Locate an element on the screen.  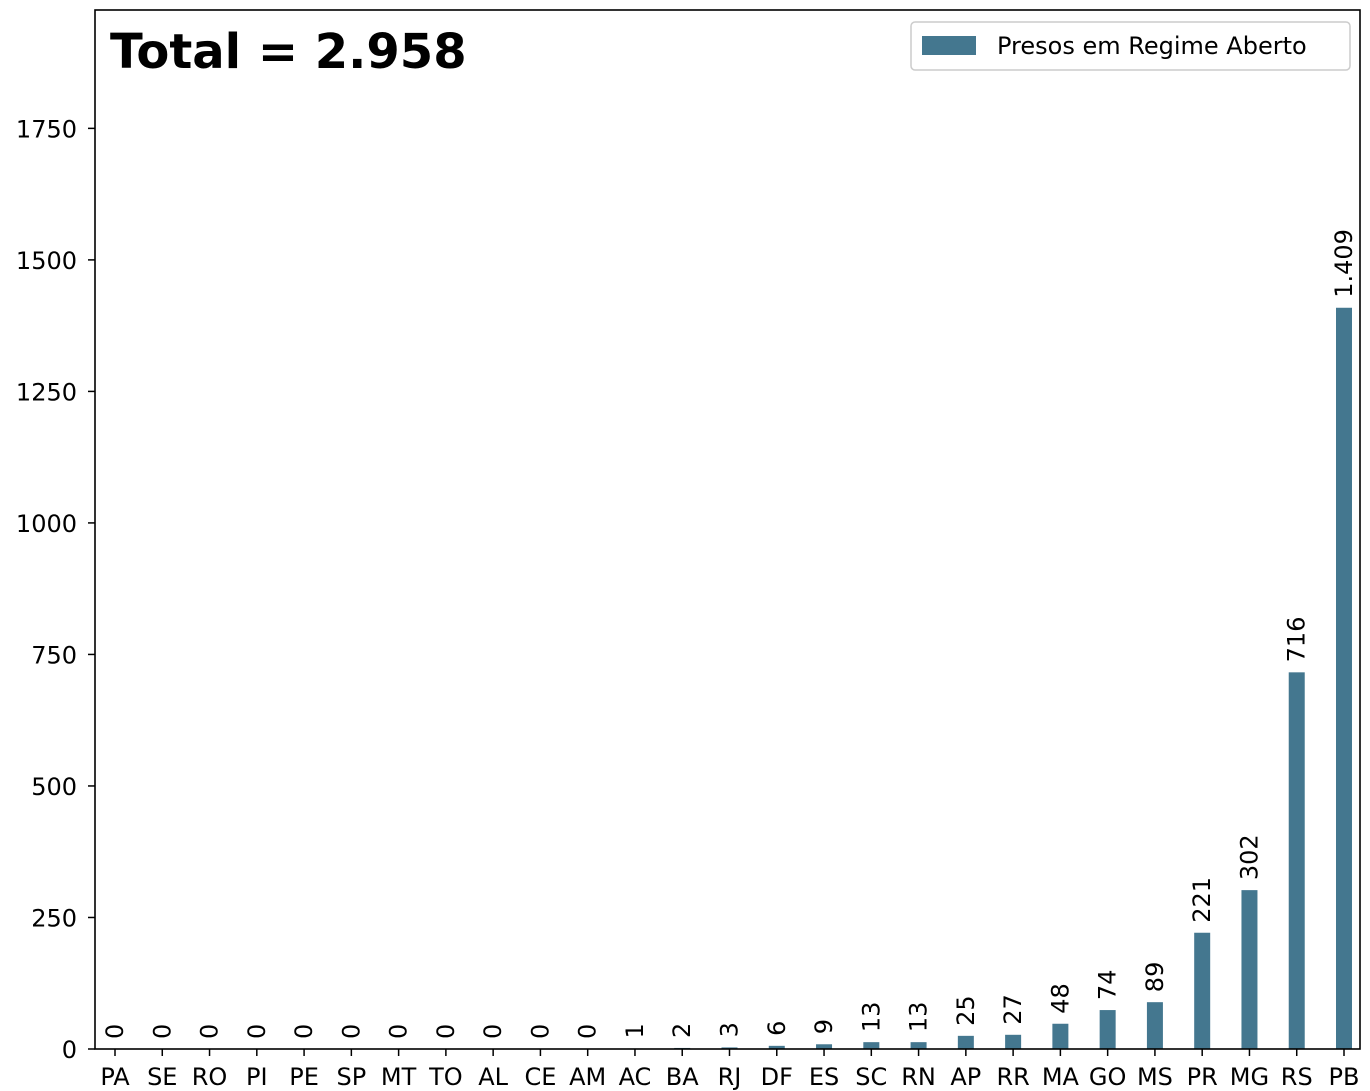
y-tick-label: 1750 is located at coordinates (46, 129).